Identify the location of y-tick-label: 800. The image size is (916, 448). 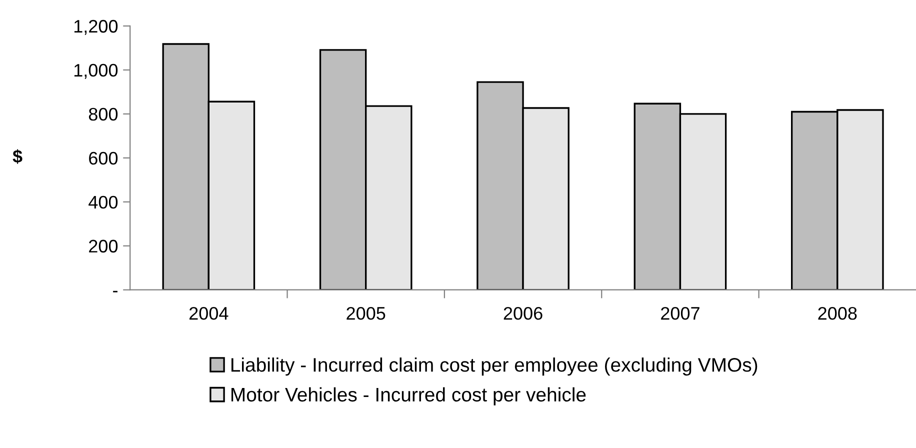
(103, 114).